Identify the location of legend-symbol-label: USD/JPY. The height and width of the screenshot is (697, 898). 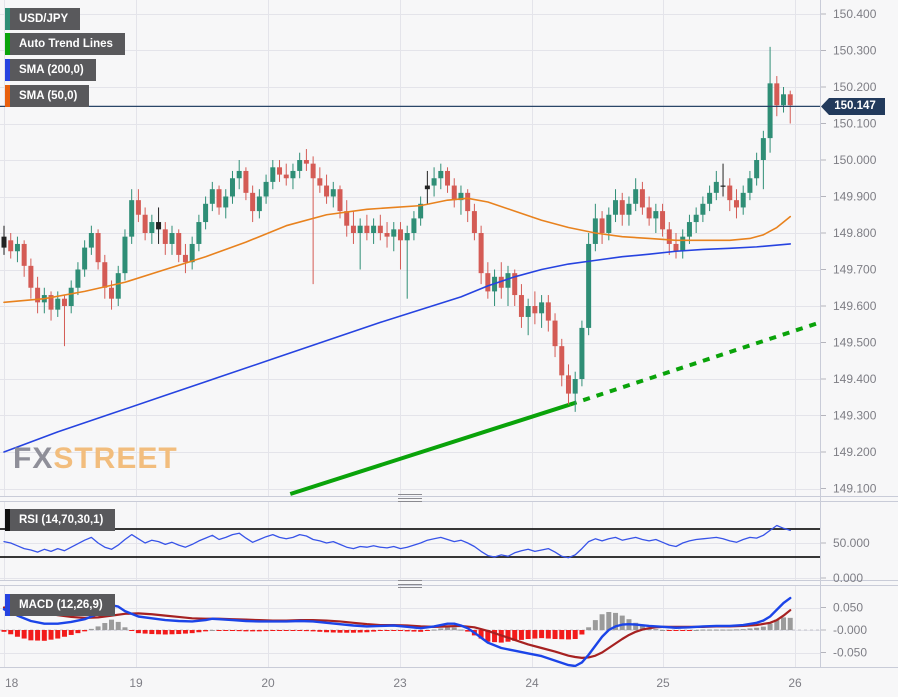
(44, 19).